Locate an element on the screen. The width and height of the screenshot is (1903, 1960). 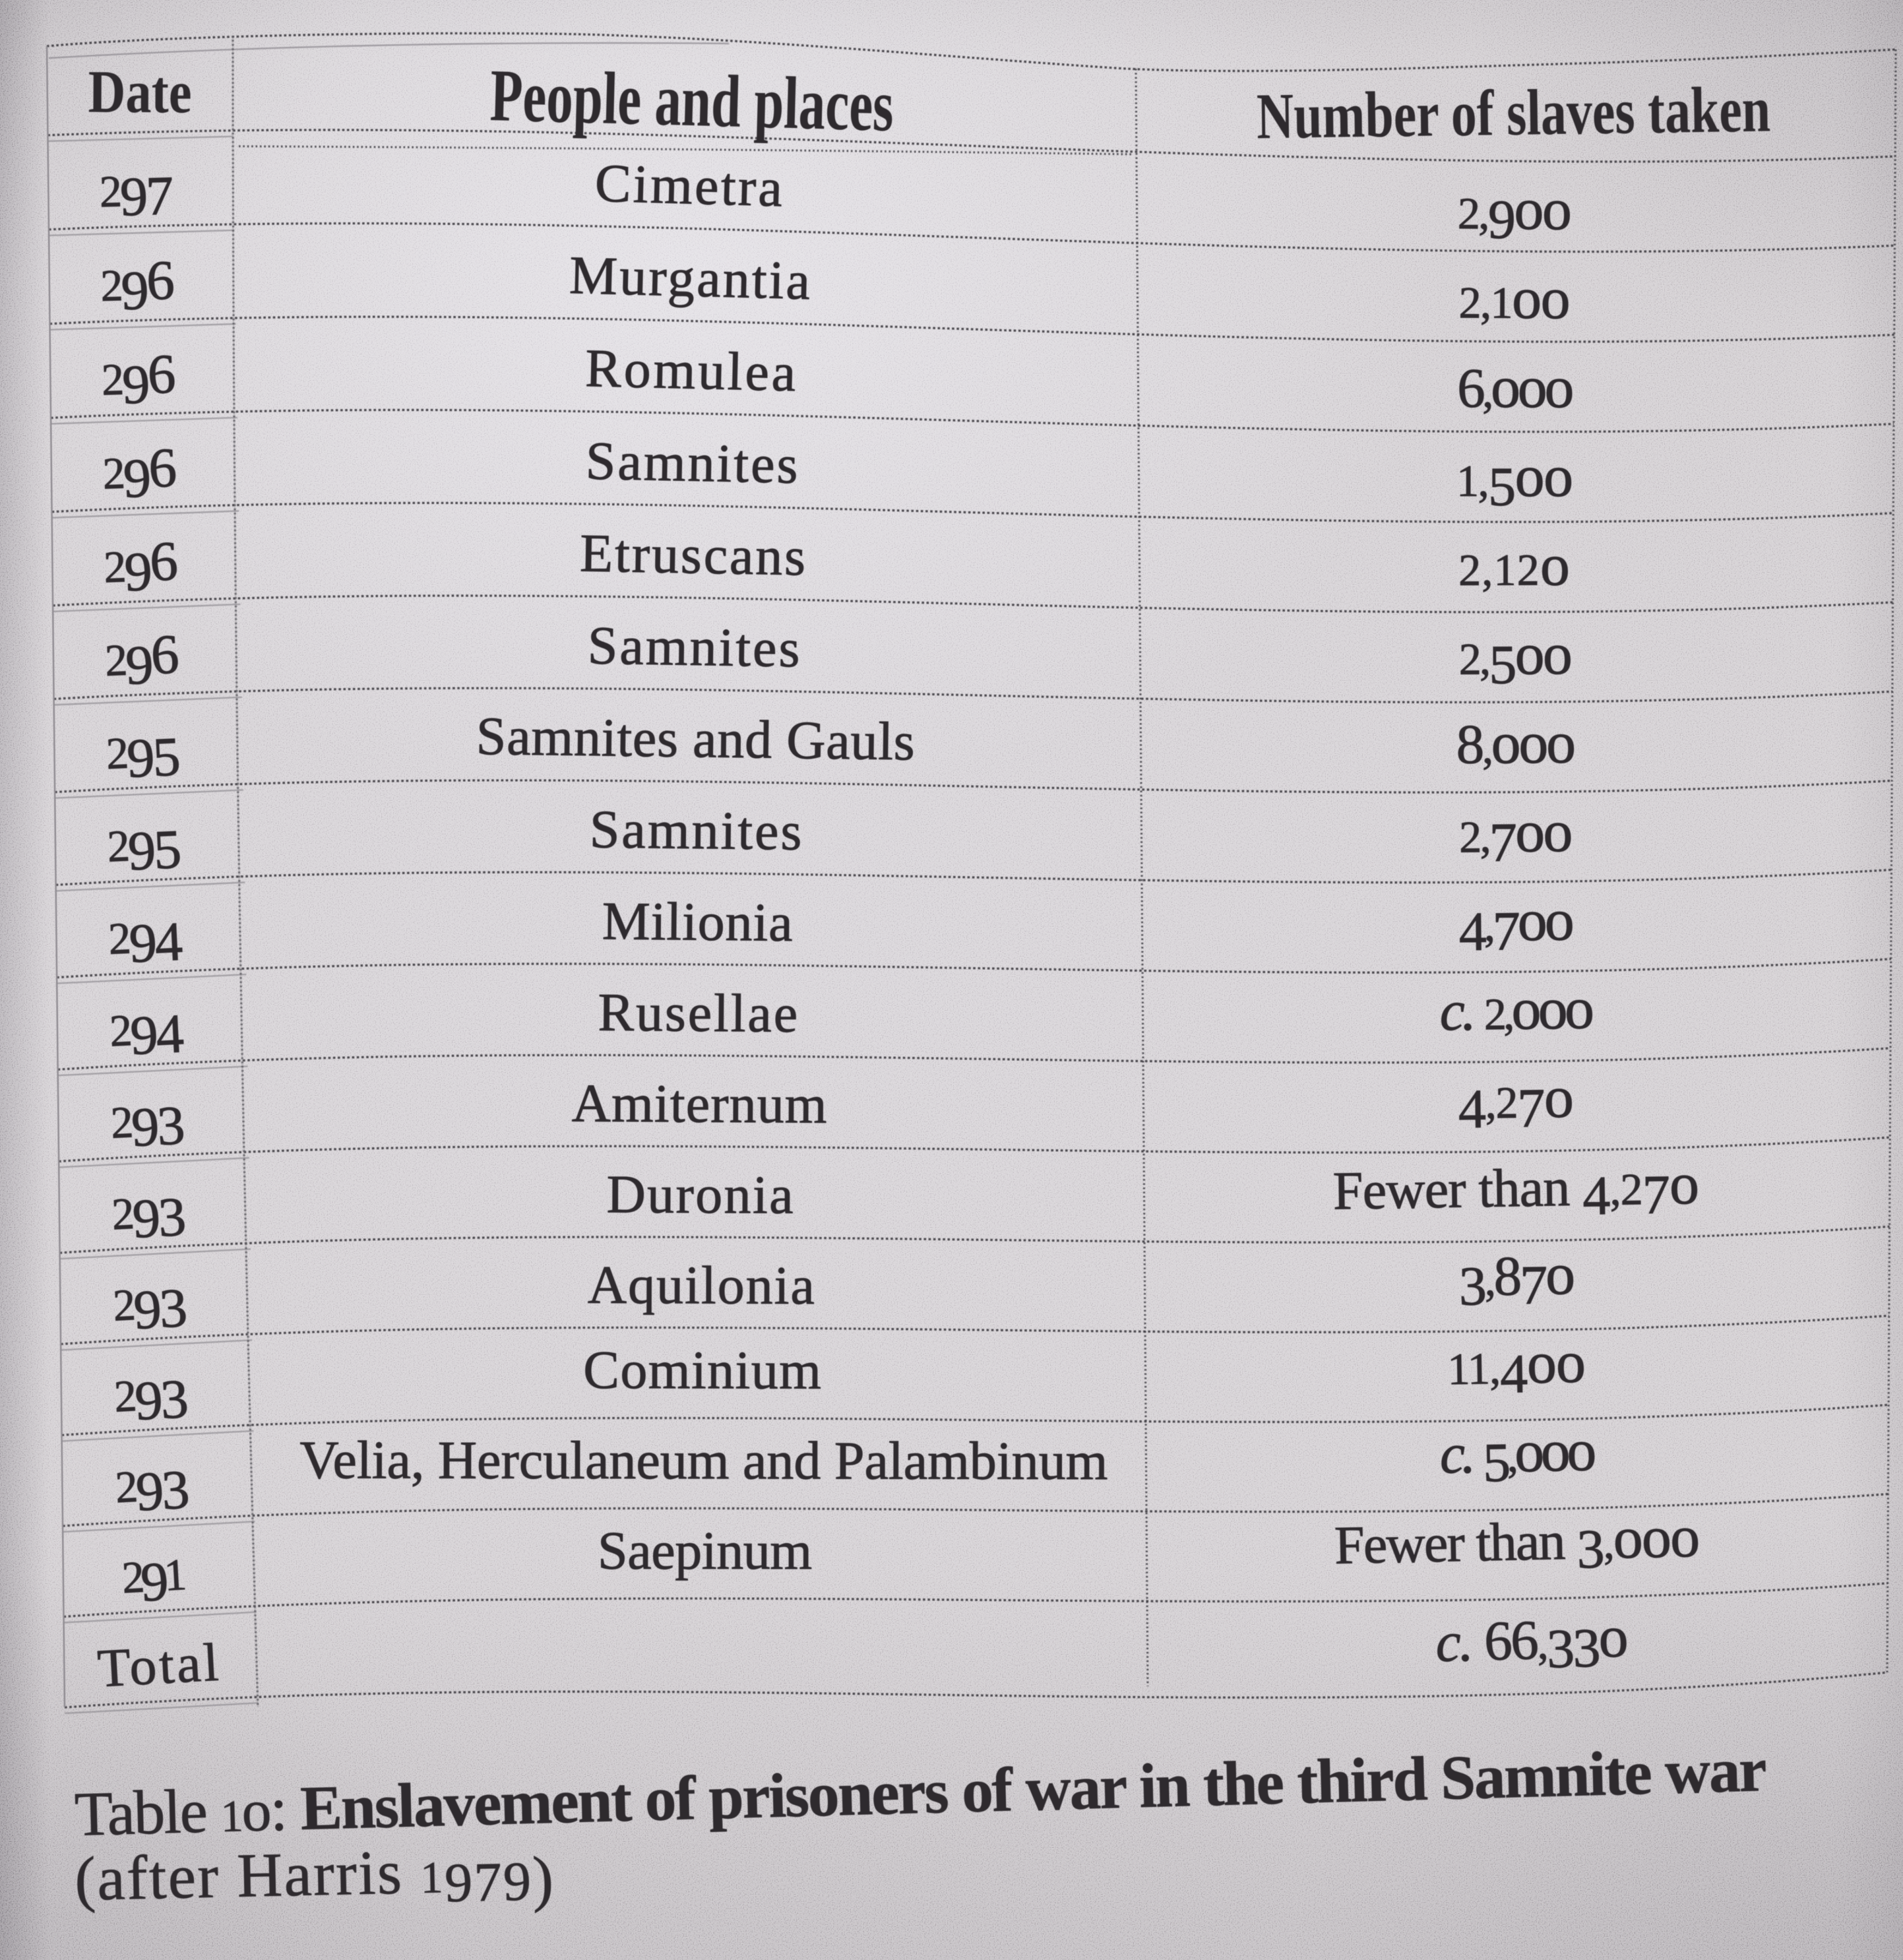
svg-text: c. 2,ooo is located at coordinates (1516, 1009).